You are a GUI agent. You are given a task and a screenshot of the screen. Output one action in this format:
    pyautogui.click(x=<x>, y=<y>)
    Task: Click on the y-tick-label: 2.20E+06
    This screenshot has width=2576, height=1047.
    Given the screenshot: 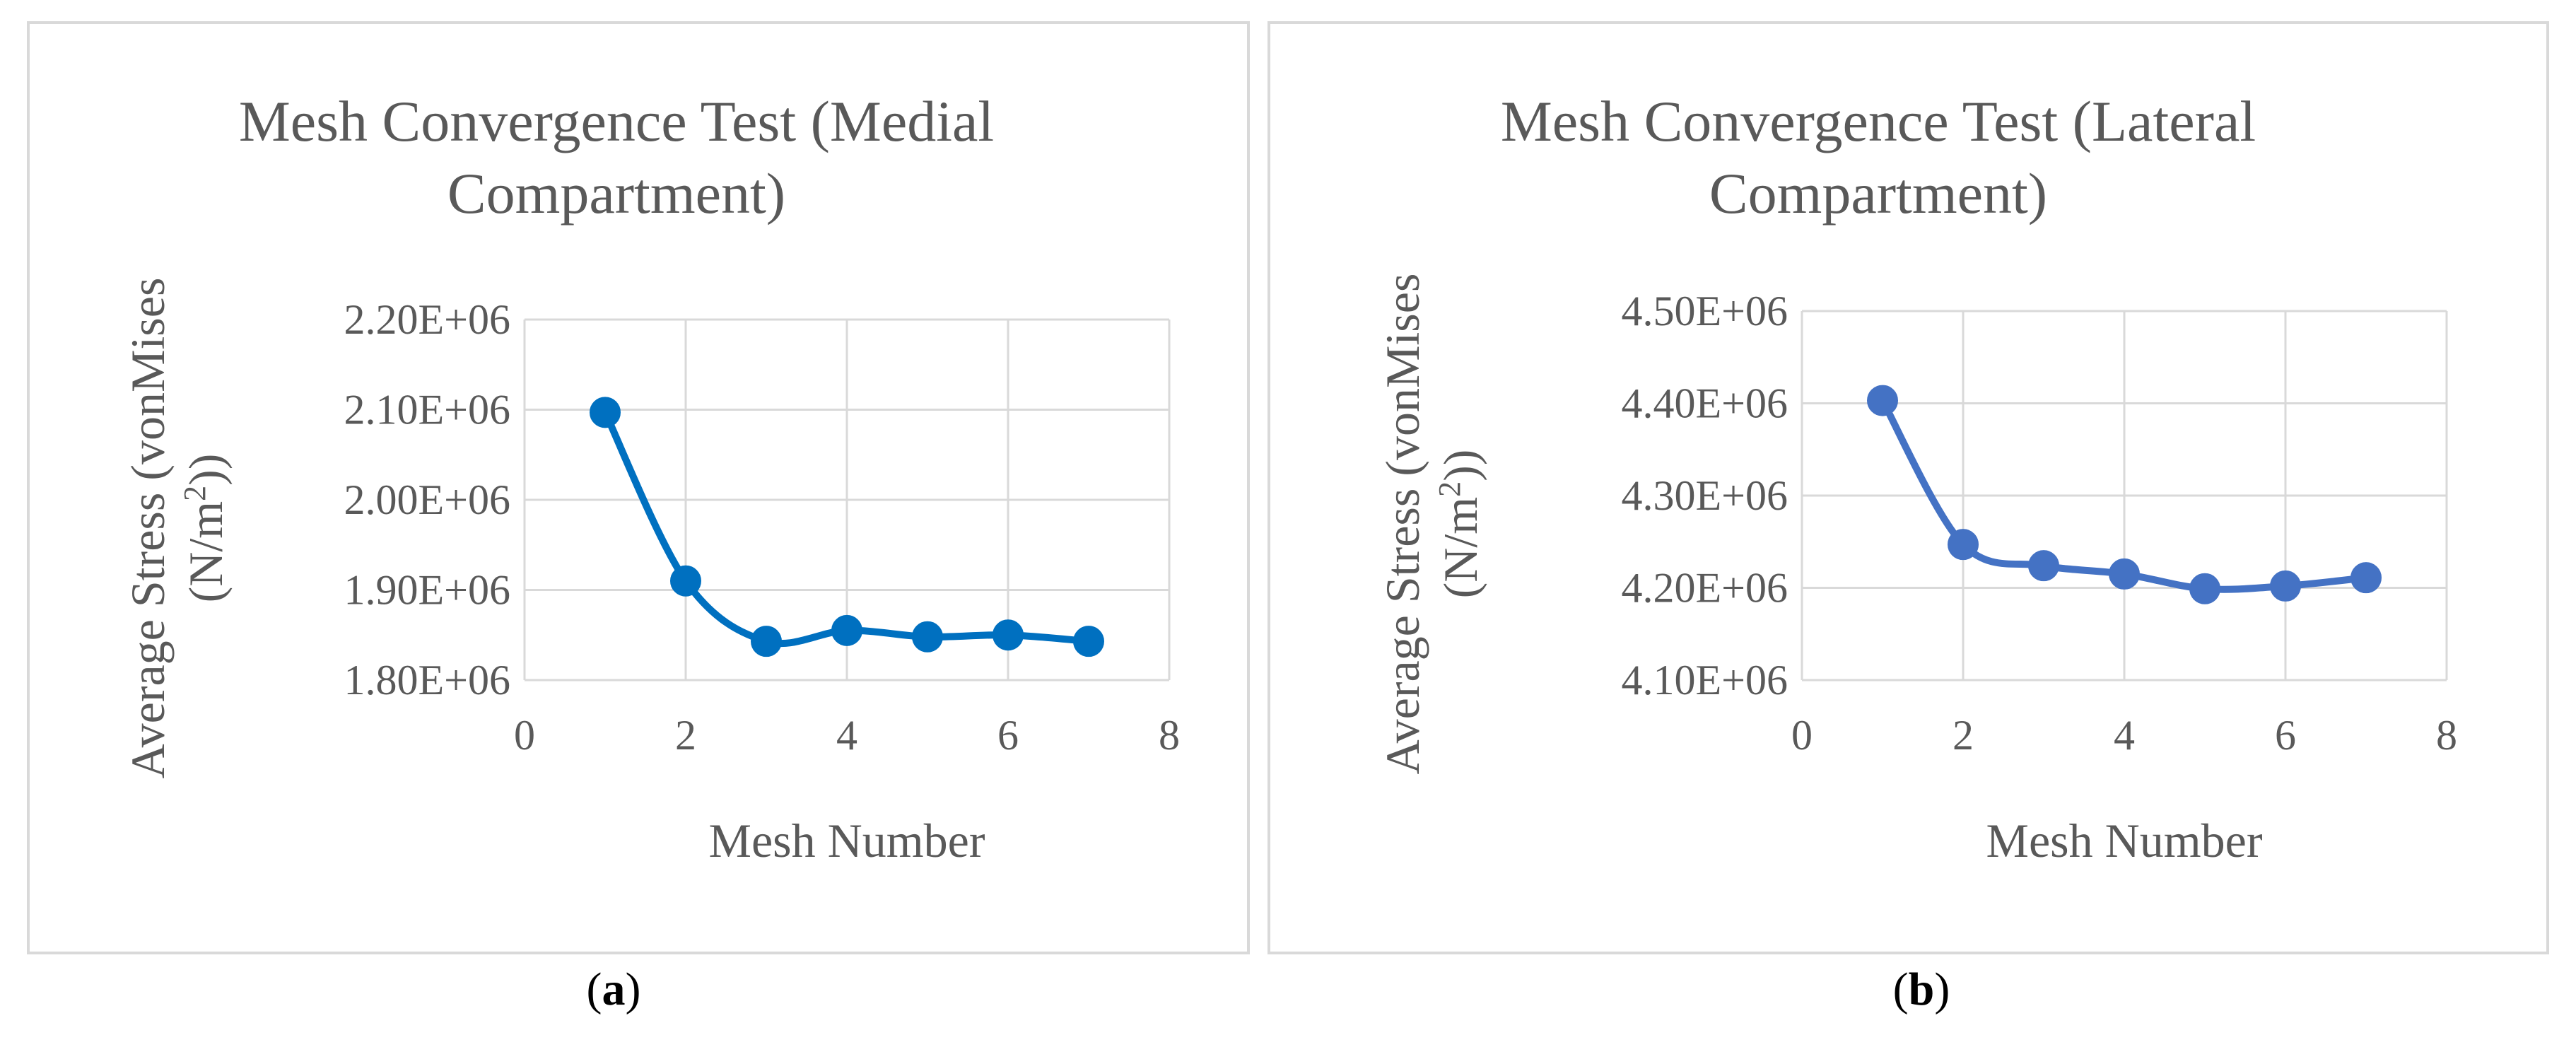 What is the action you would take?
    pyautogui.click(x=428, y=319)
    